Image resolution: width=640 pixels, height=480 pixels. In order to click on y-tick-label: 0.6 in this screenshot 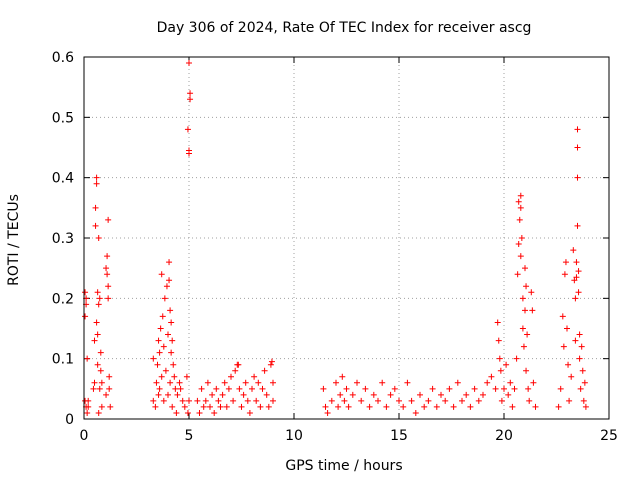, I will do `click(63, 58)`.